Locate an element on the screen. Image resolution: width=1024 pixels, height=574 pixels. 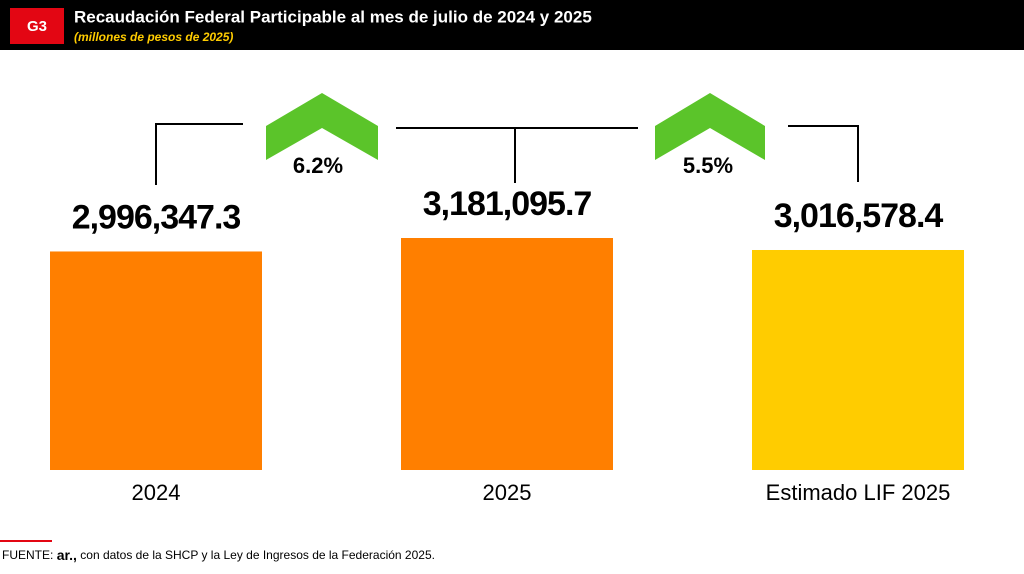
source-brand: ar., is located at coordinates (67, 555).